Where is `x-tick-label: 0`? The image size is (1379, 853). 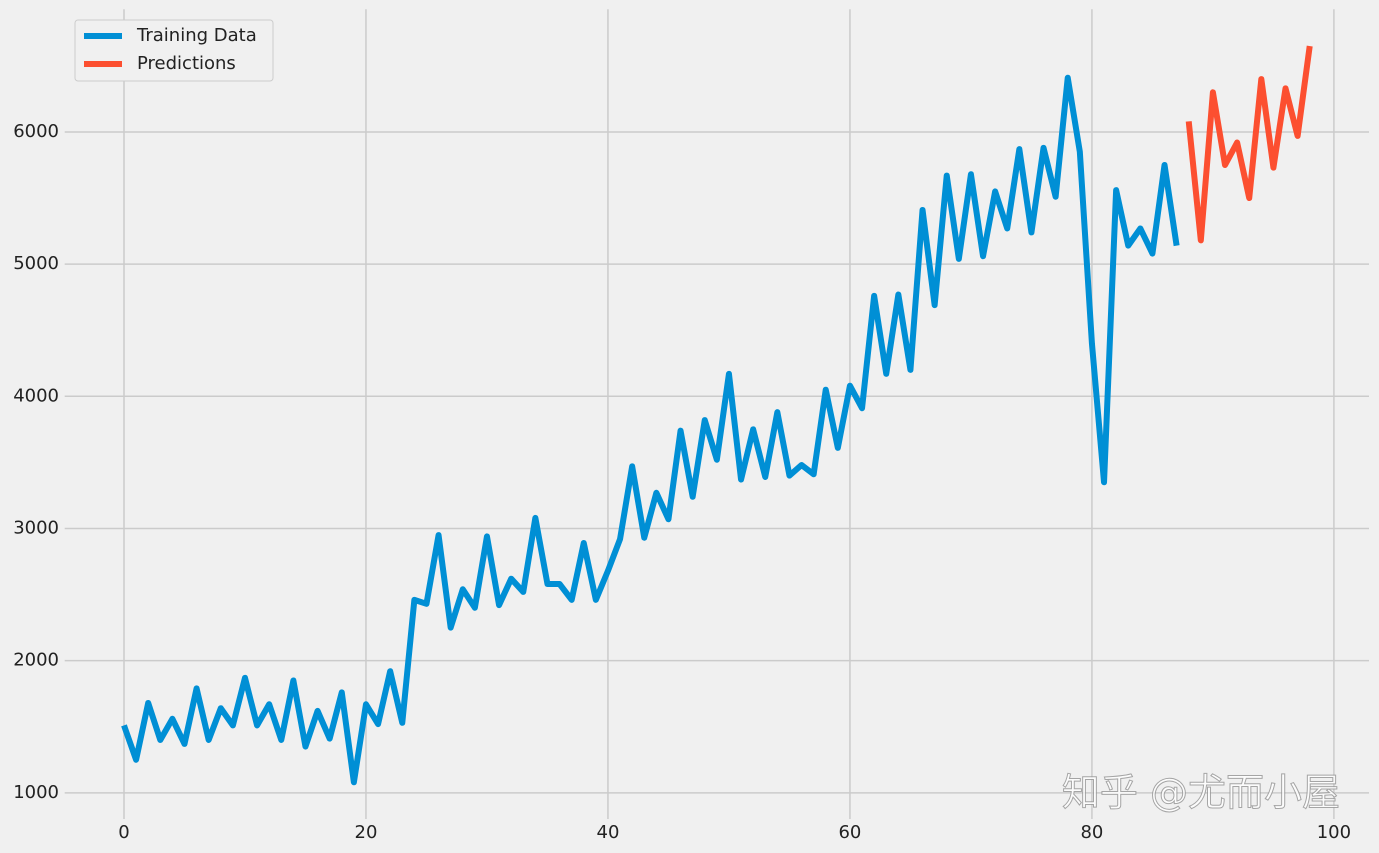
x-tick-label: 0 is located at coordinates (123, 832).